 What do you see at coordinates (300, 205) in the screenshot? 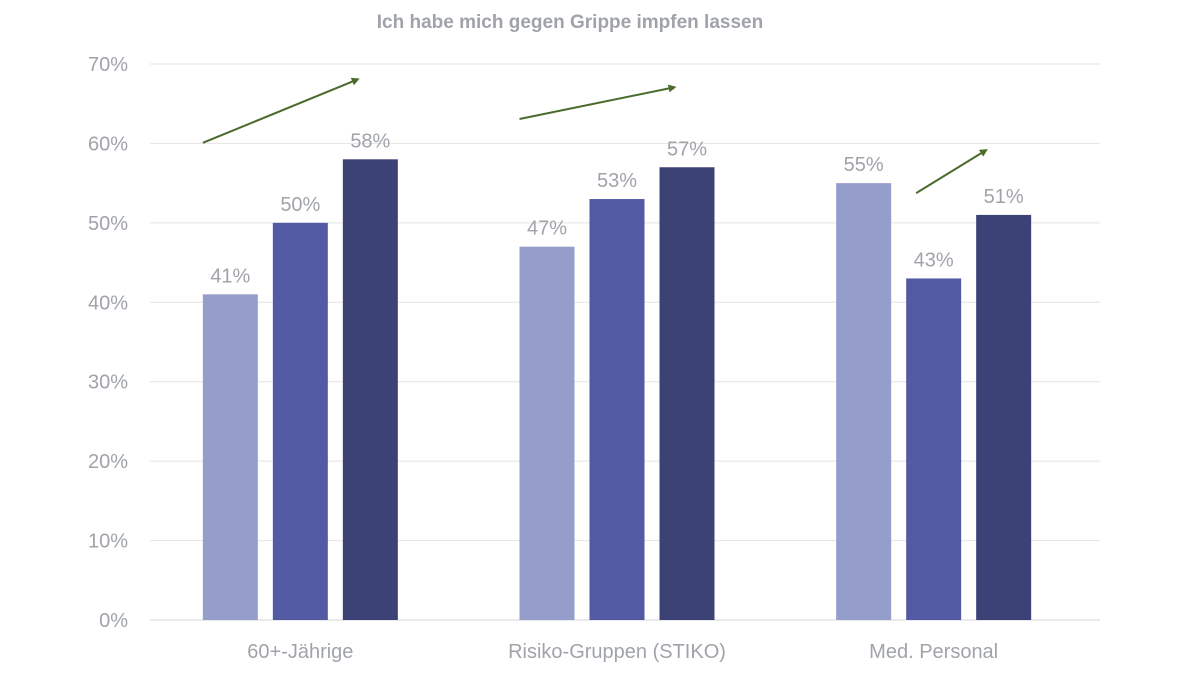
I see `data-label: 50%` at bounding box center [300, 205].